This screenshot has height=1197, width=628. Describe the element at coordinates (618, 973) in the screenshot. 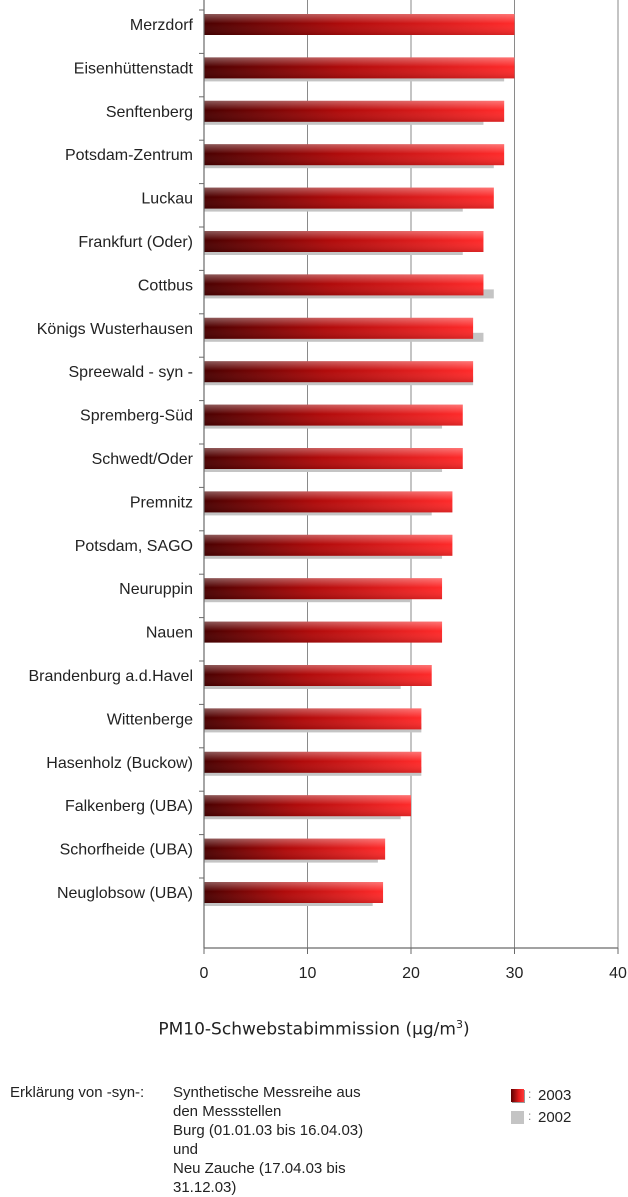

I see `x-tick-label: 40` at that location.